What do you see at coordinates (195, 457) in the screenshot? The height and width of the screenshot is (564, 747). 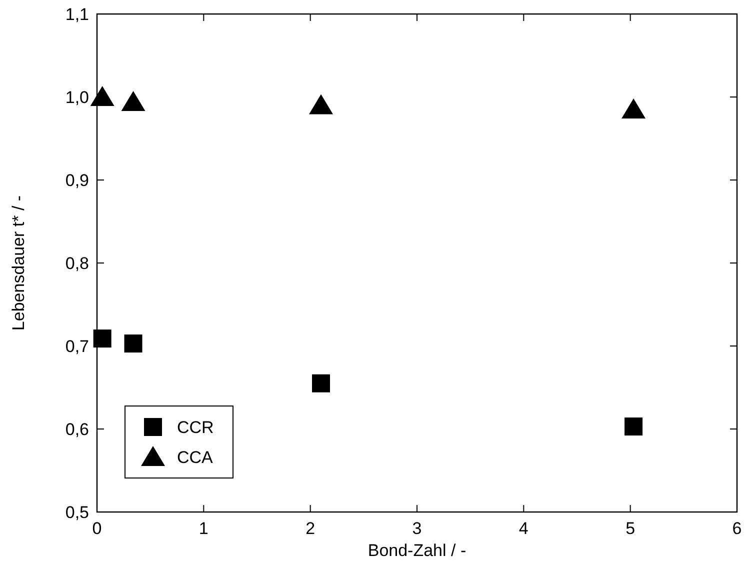 I see `legend-label: CCA` at bounding box center [195, 457].